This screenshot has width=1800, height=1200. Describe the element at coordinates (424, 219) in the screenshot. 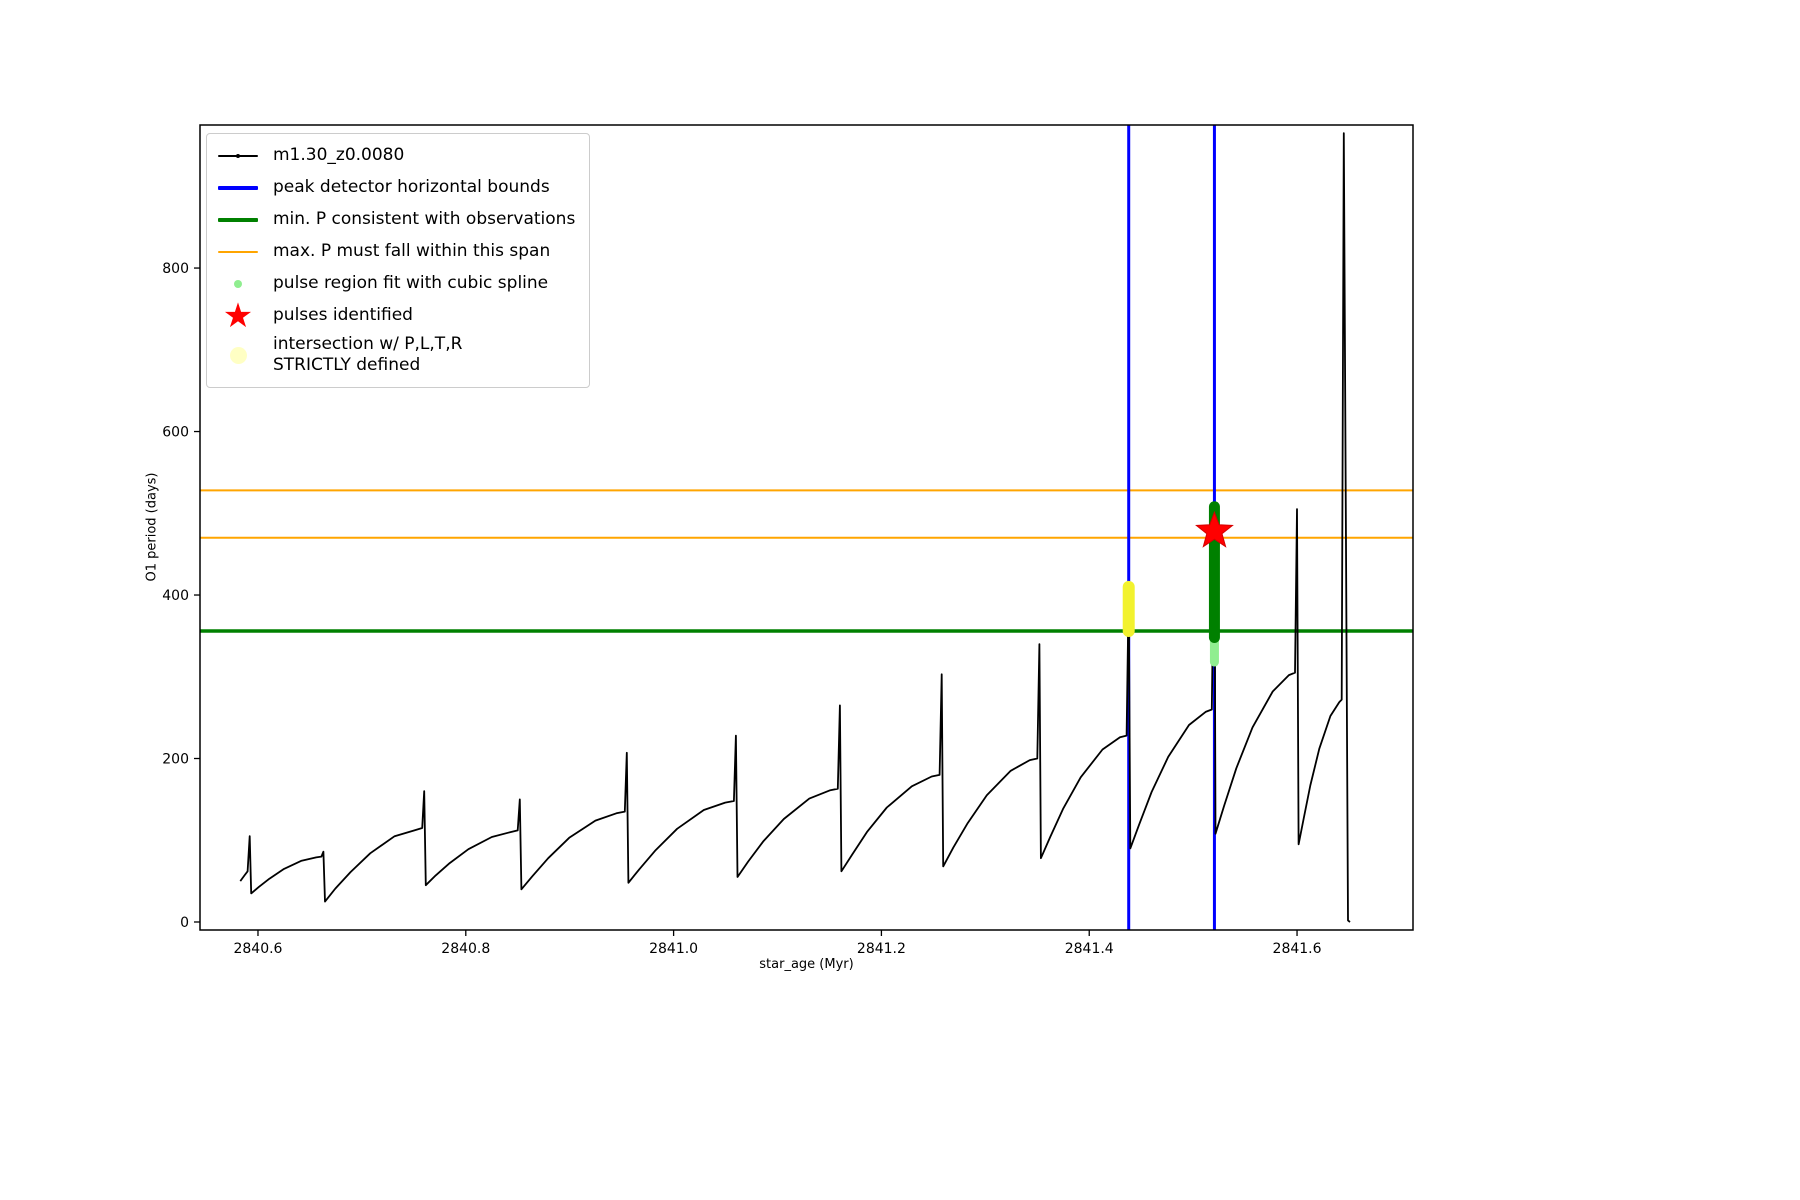

I see `legend-label: min. P consistent with observations` at that location.